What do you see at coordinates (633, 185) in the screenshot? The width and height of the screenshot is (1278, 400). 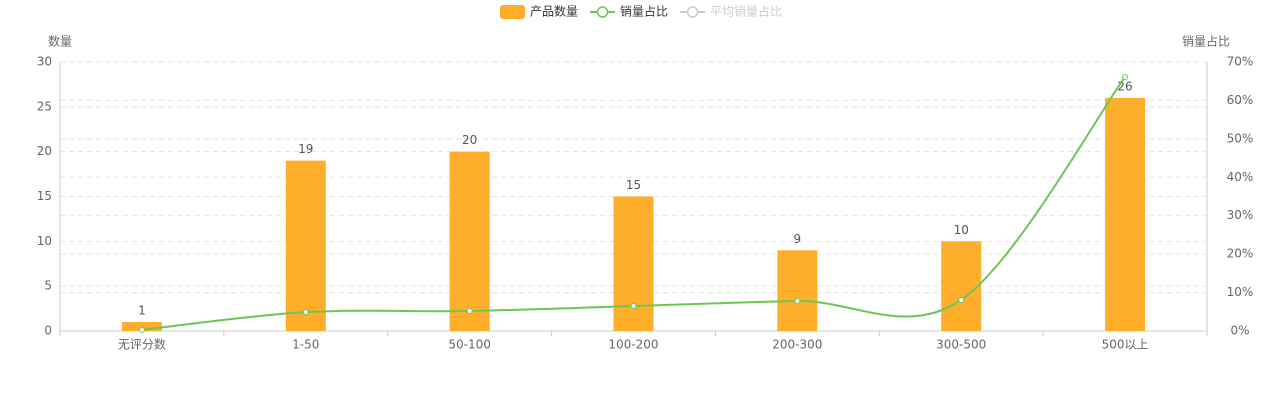 I see `bar-value-label: 15` at bounding box center [633, 185].